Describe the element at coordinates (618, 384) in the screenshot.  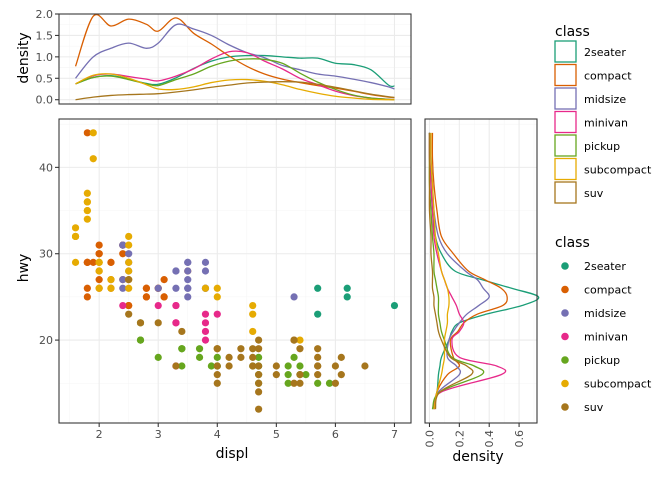
I see `legend-point-label: subcompact` at that location.